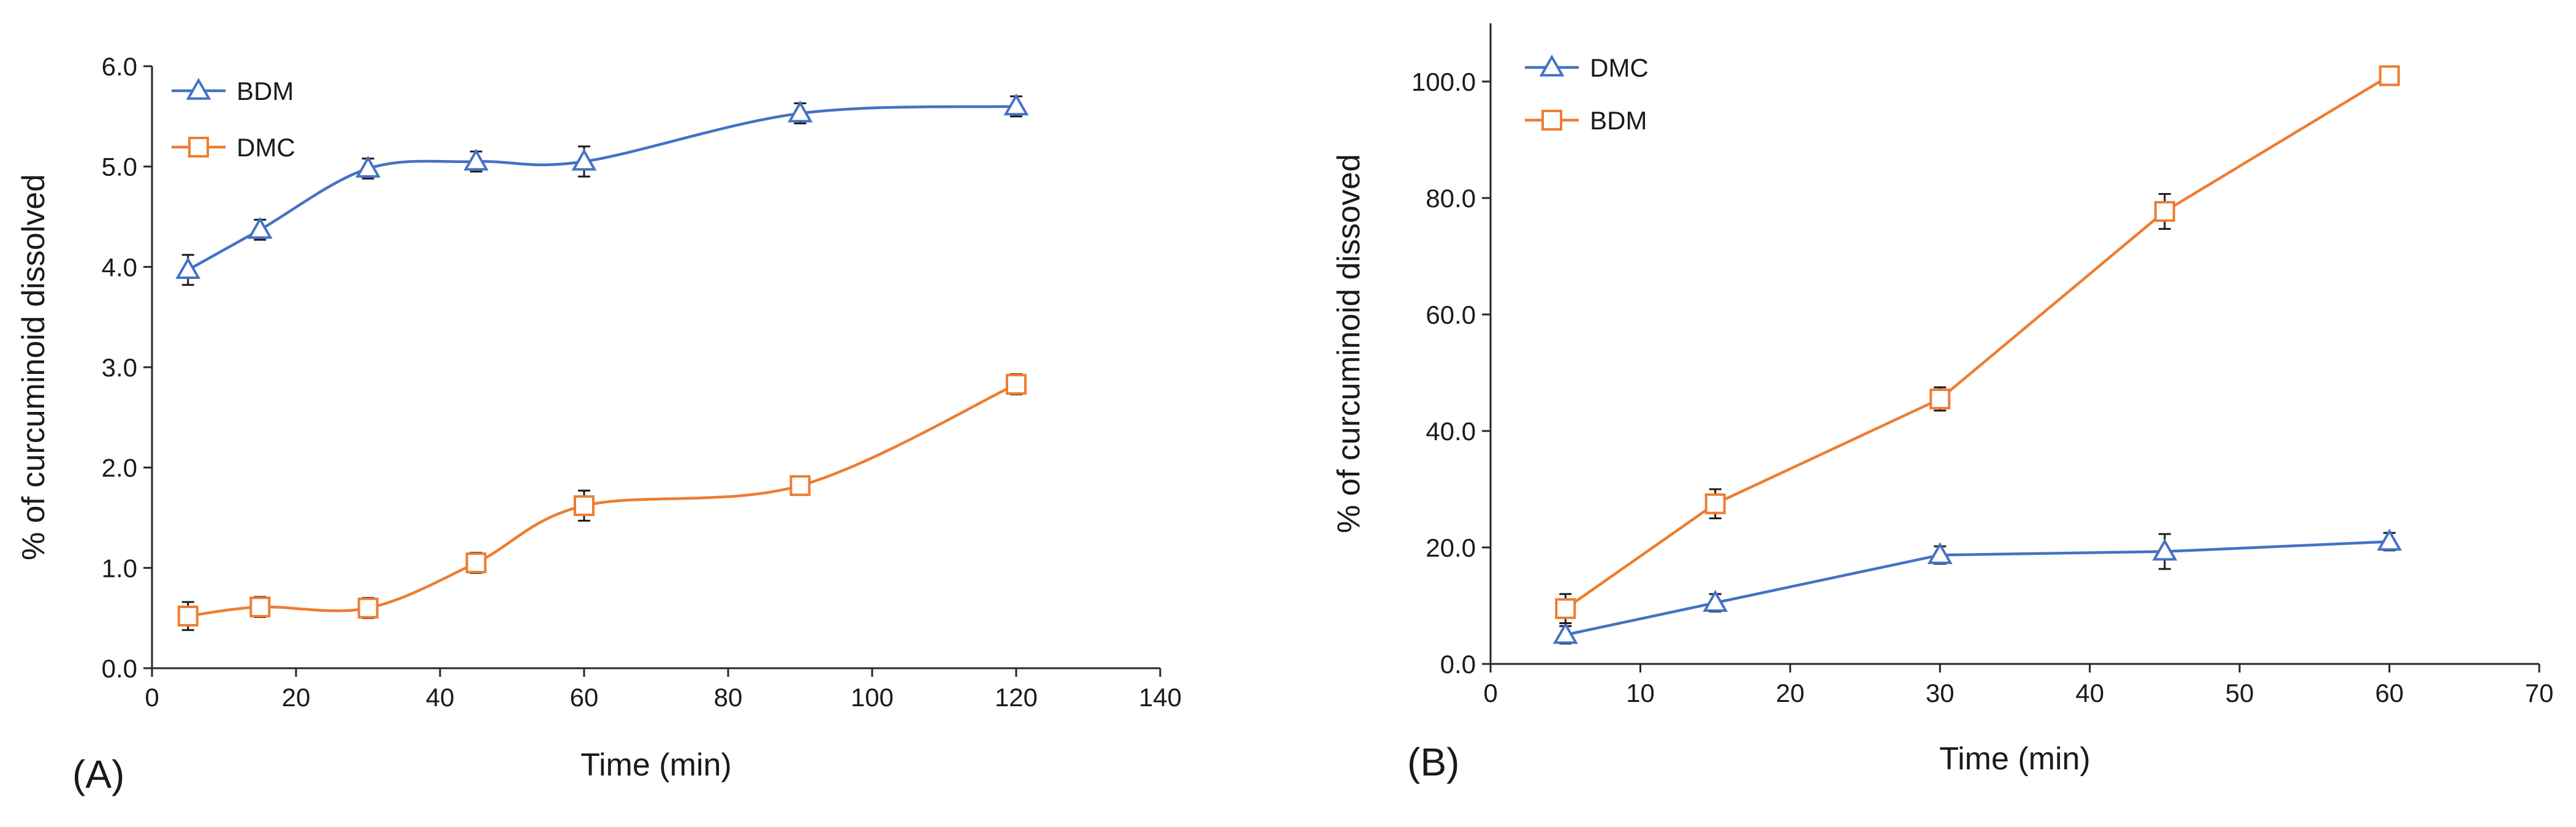 The image size is (2576, 827). What do you see at coordinates (728, 698) in the screenshot?
I see `x-tick-label: 80` at bounding box center [728, 698].